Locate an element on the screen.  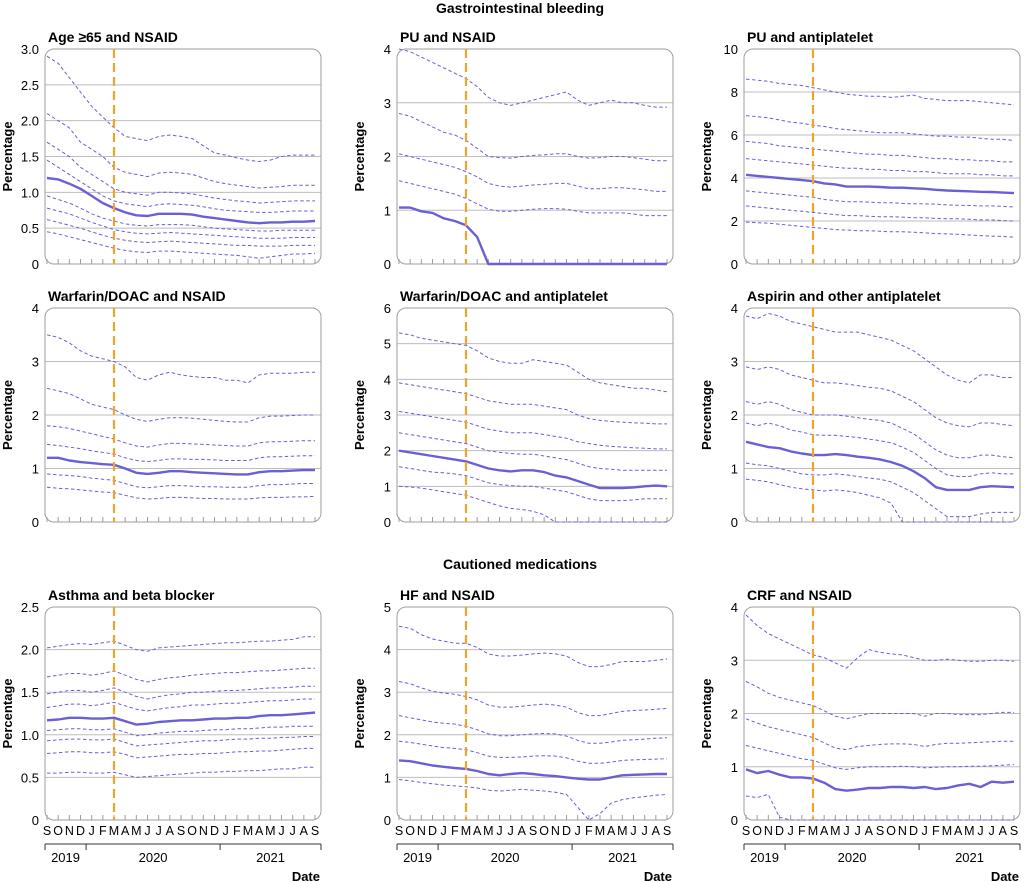
year-label: 2021 is located at coordinates (969, 857).